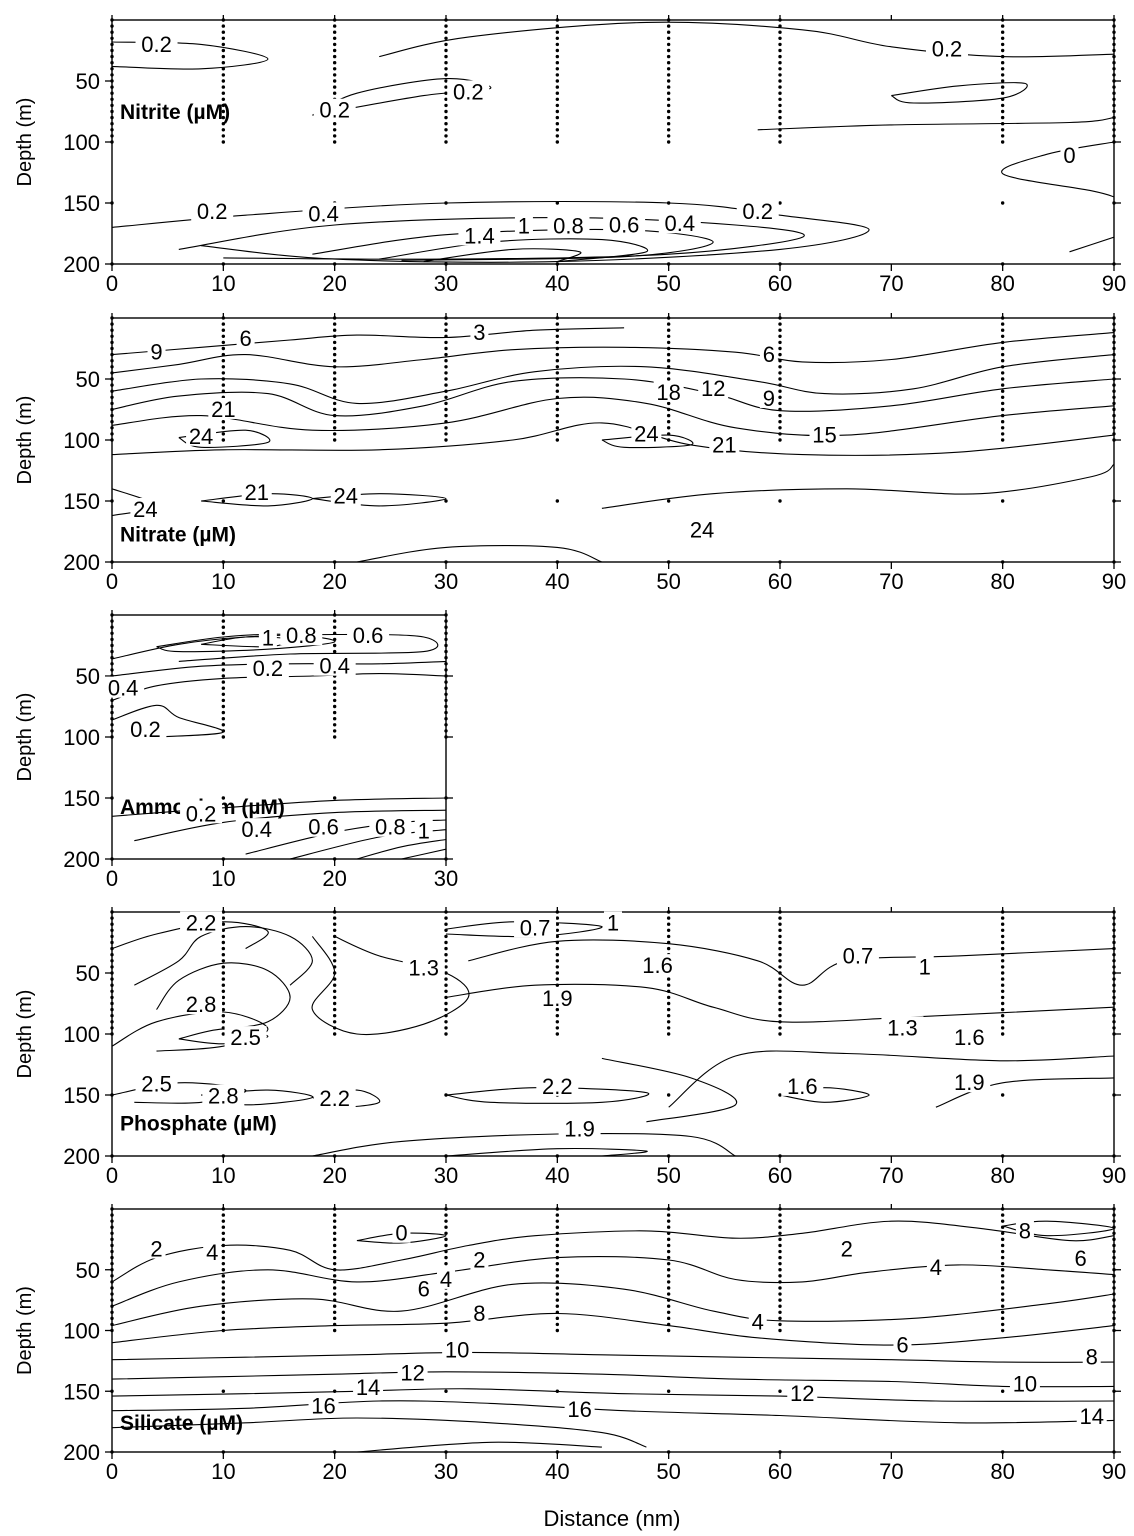  Describe the element at coordinates (81, 1095) in the screenshot. I see `y-tick-label: 150` at that location.